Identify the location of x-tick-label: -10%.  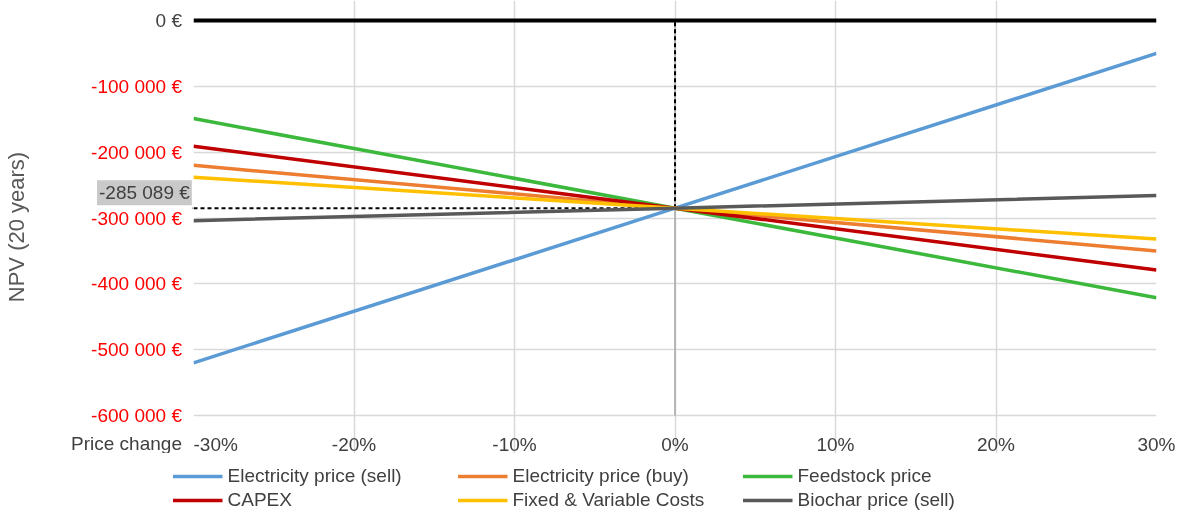
(514, 444).